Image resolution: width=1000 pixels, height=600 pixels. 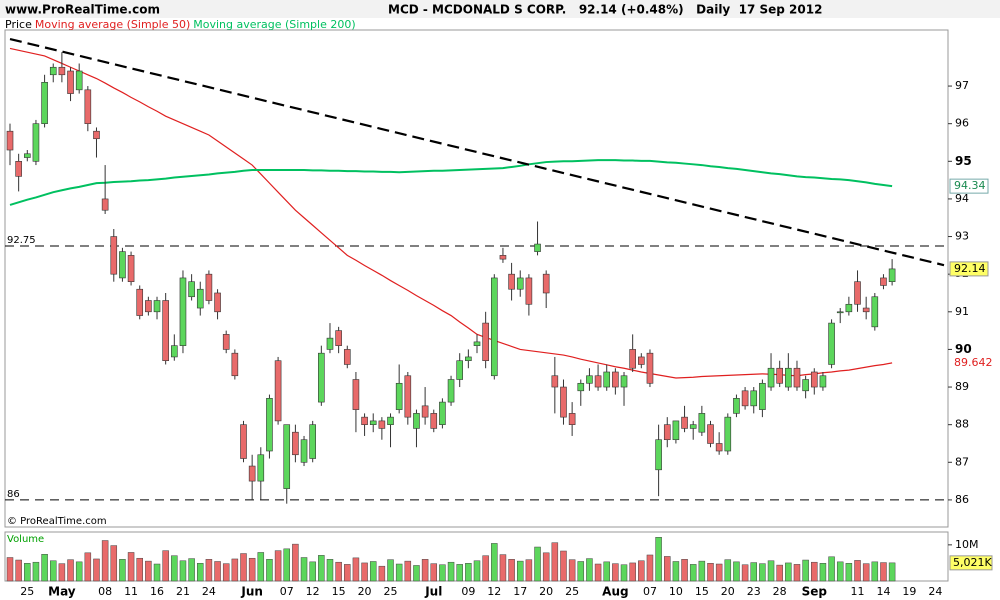 I want to click on x-tick-label: 24, so click(x=935, y=591).